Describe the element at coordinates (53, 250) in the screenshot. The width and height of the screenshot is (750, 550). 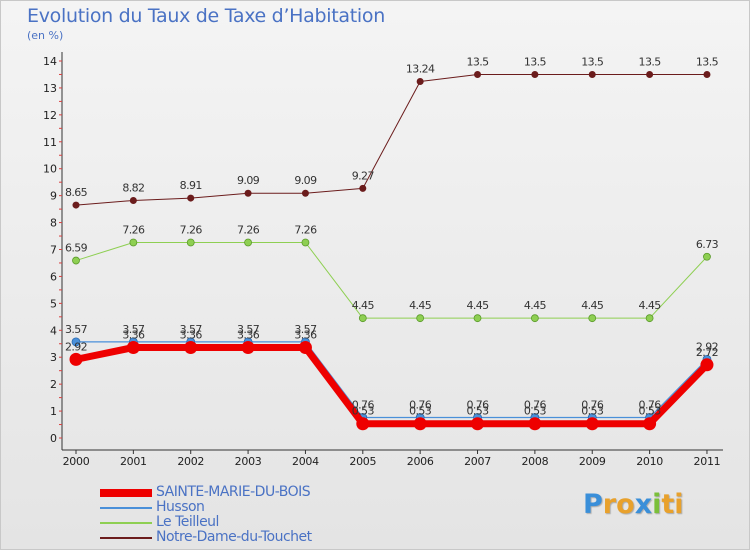
I see `y-tick-label: 7` at that location.